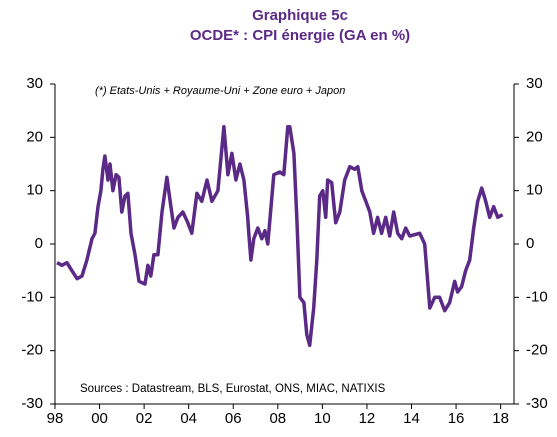 Image resolution: width=557 pixels, height=437 pixels. What do you see at coordinates (300, 35) in the screenshot?
I see `chart-subtitle: OCDE* : CPI énergie (GA en %)` at bounding box center [300, 35].